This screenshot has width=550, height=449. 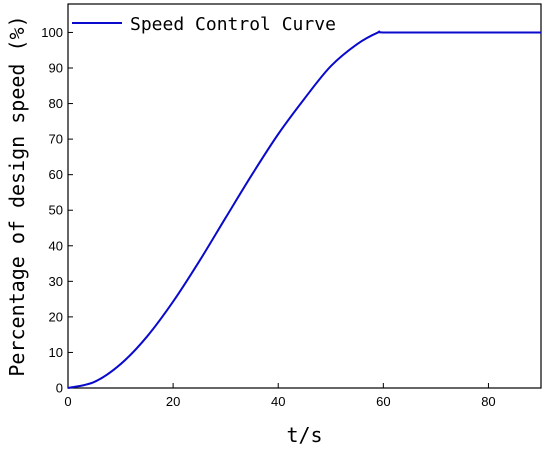 What do you see at coordinates (56, 139) in the screenshot?
I see `y-tick-label-7: 70` at bounding box center [56, 139].